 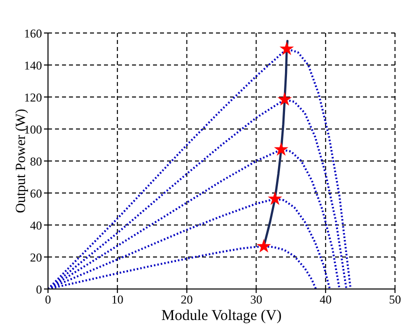 I want to click on x-tick-label: 20, so click(x=186, y=299).